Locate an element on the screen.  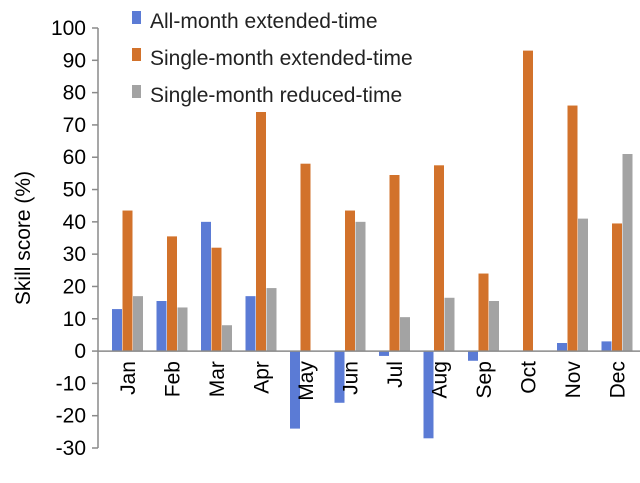
x-category-label: Jun is located at coordinates (351, 378).